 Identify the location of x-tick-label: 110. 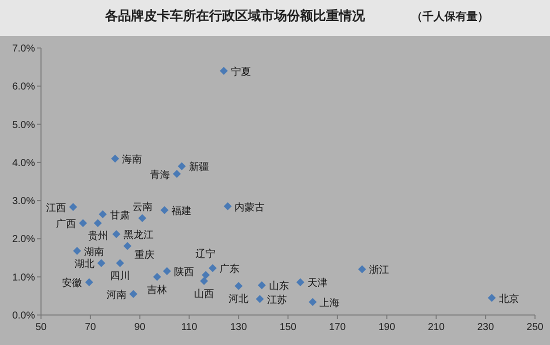
(189, 327).